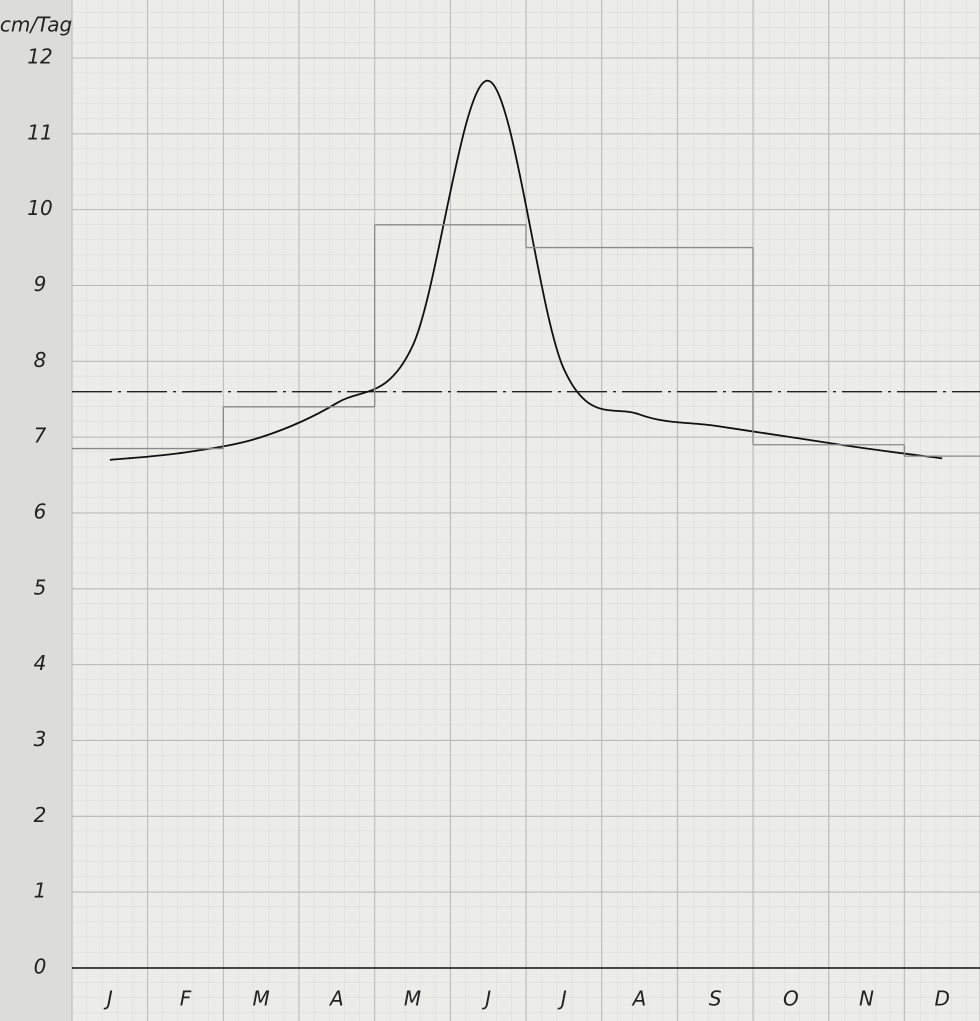  What do you see at coordinates (40, 891) in the screenshot?
I see `y-tick-label: 1` at bounding box center [40, 891].